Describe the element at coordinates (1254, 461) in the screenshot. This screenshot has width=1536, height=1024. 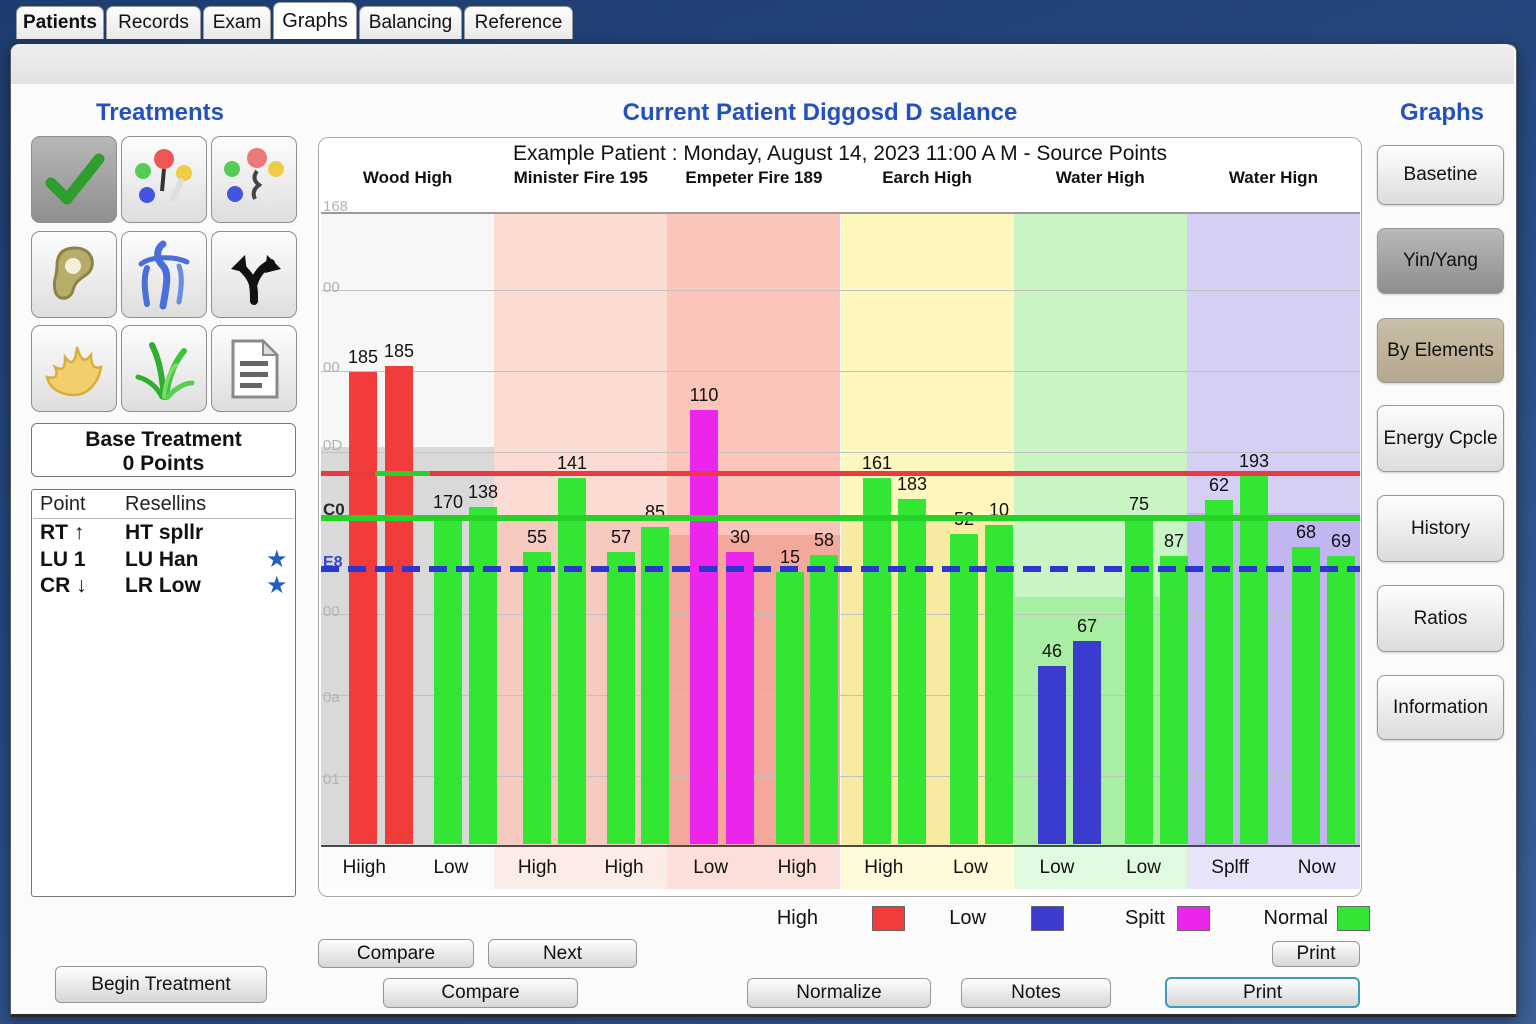
I see `bar-value-label: 193` at that location.